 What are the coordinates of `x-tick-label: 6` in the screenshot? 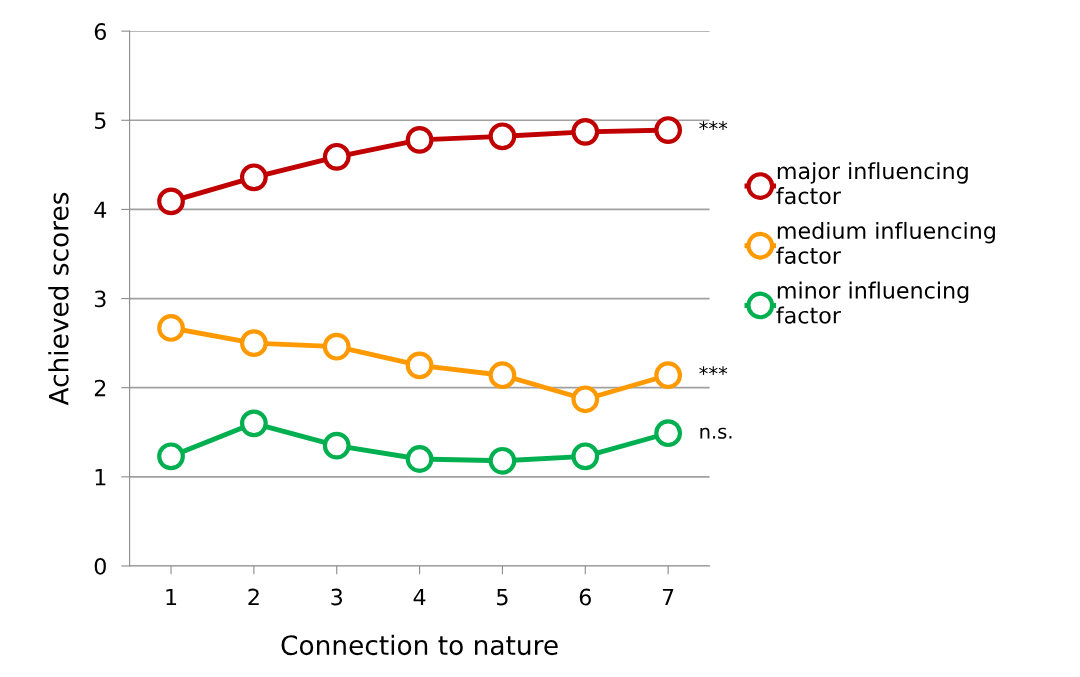 It's located at (585, 597).